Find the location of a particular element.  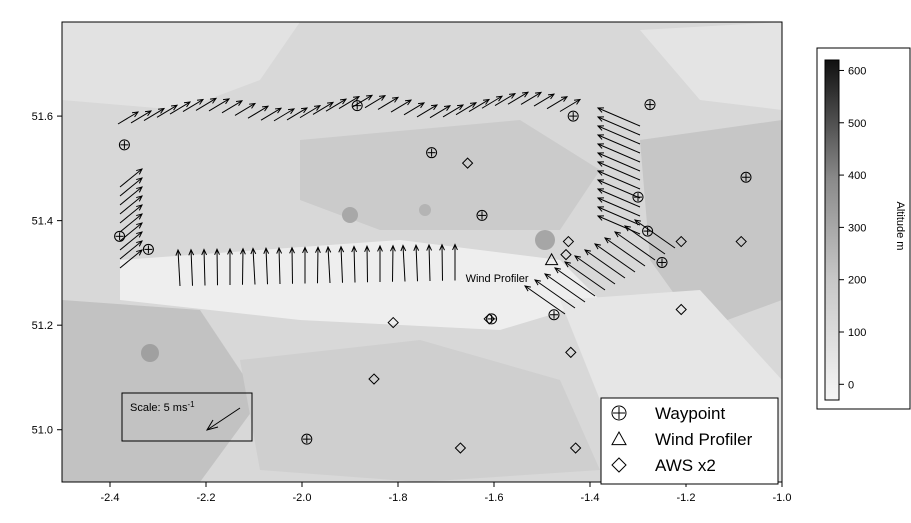

y-tick-label: 51.0 is located at coordinates (42, 431).